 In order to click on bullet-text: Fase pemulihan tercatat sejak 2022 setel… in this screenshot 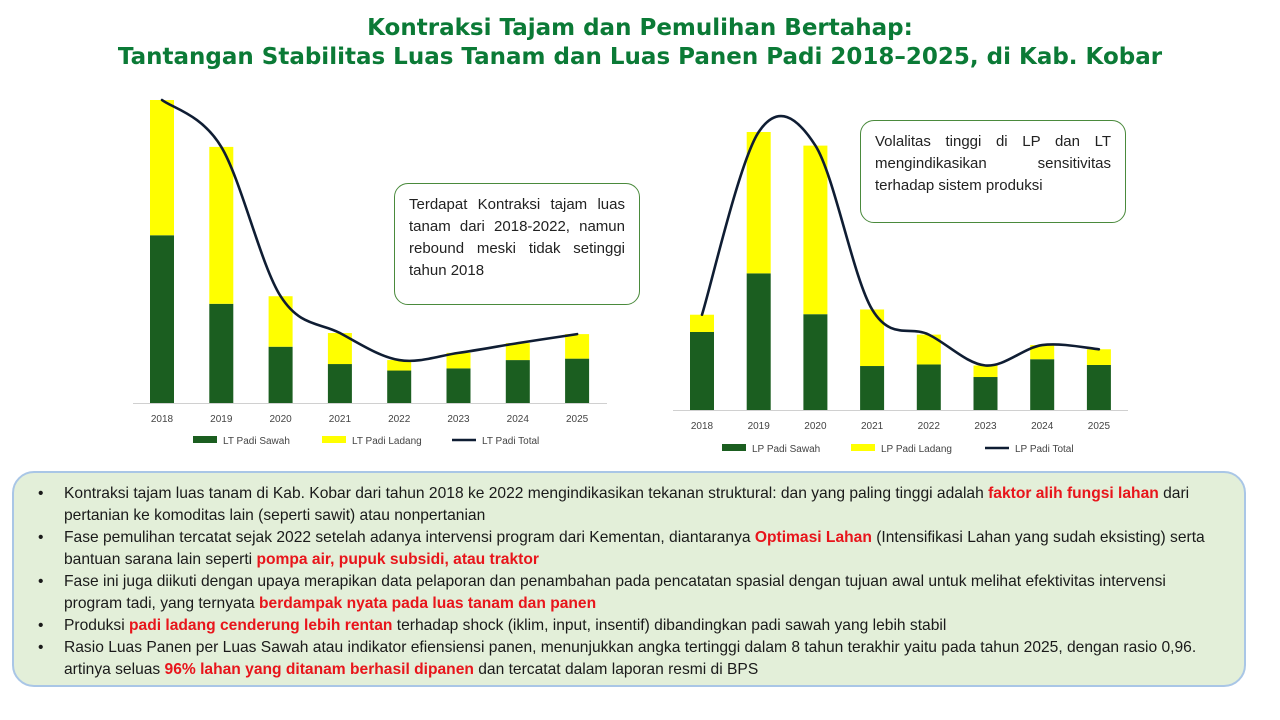, I will do `click(409, 537)`.